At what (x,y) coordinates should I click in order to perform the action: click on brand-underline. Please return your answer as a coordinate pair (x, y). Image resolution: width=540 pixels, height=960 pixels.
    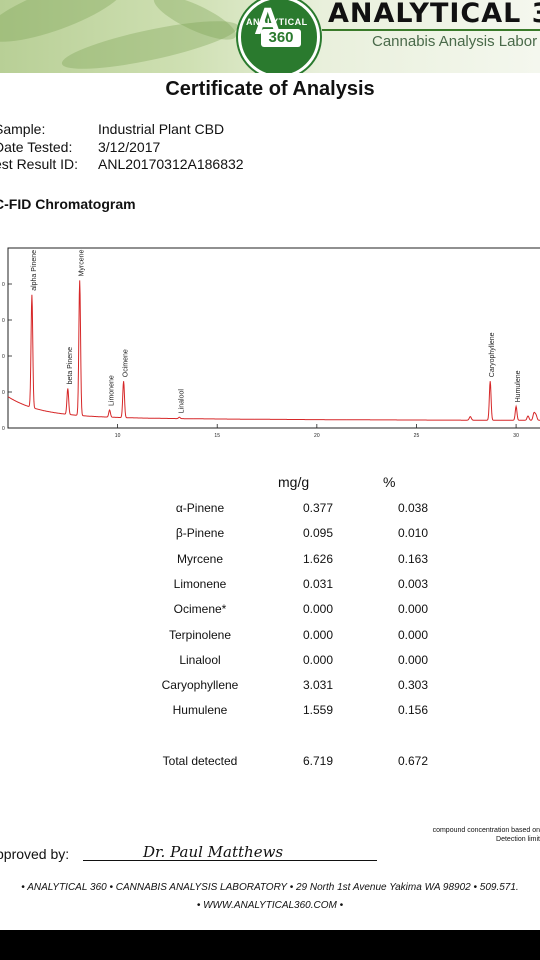
    Looking at the image, I should click on (431, 30).